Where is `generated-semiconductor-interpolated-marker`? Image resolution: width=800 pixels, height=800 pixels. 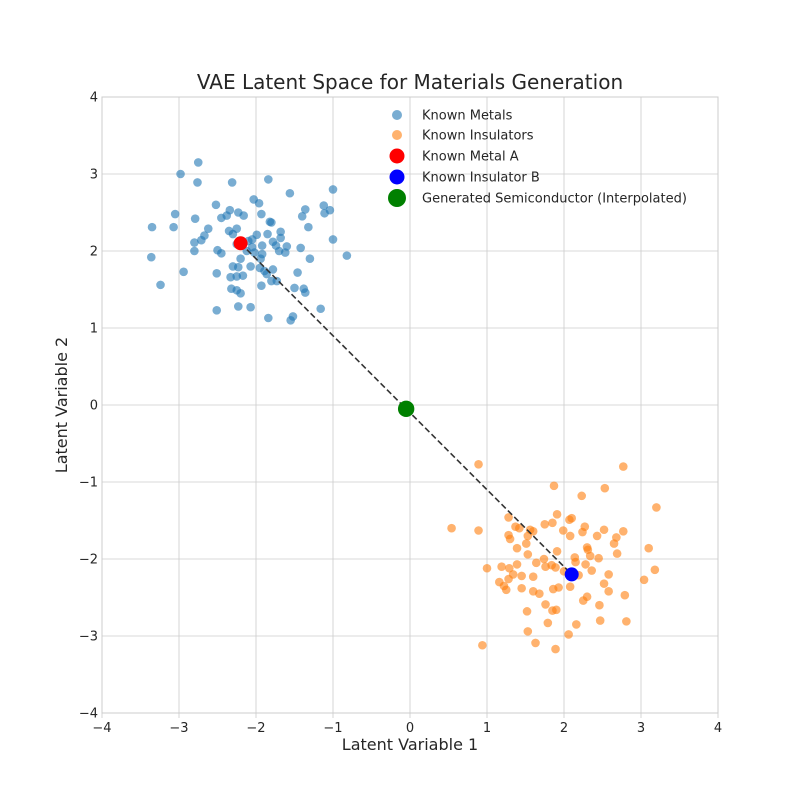
generated-semiconductor-interpolated-marker is located at coordinates (406, 409).